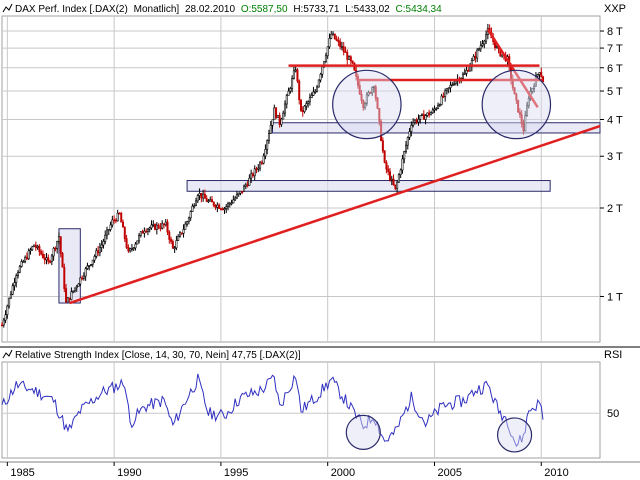  Describe the element at coordinates (367, 104) in the screenshot. I see `highlight-circle` at that location.